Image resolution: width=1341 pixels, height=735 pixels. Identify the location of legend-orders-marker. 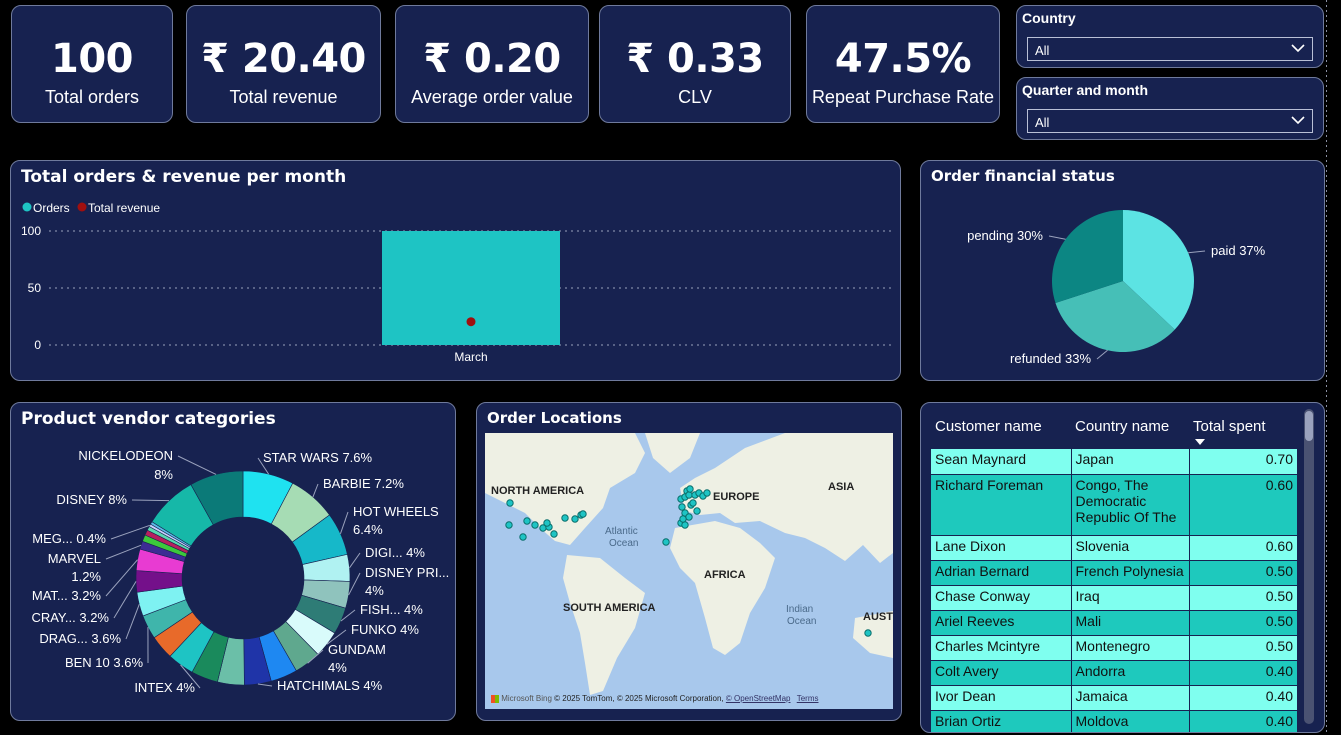
(27, 207).